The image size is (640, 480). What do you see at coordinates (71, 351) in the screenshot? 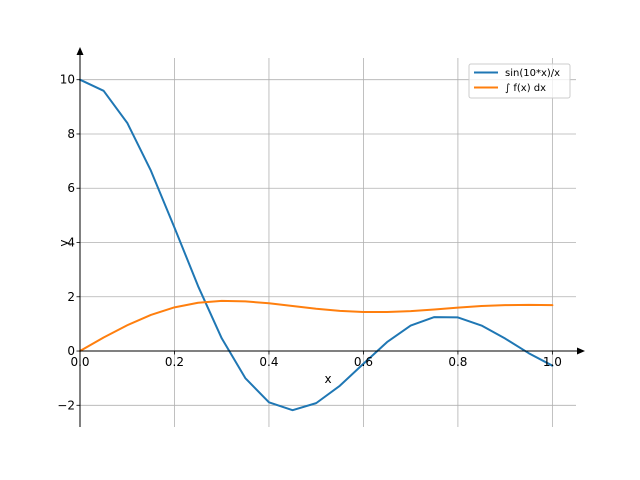
I see `y-tick-label: 0` at bounding box center [71, 351].